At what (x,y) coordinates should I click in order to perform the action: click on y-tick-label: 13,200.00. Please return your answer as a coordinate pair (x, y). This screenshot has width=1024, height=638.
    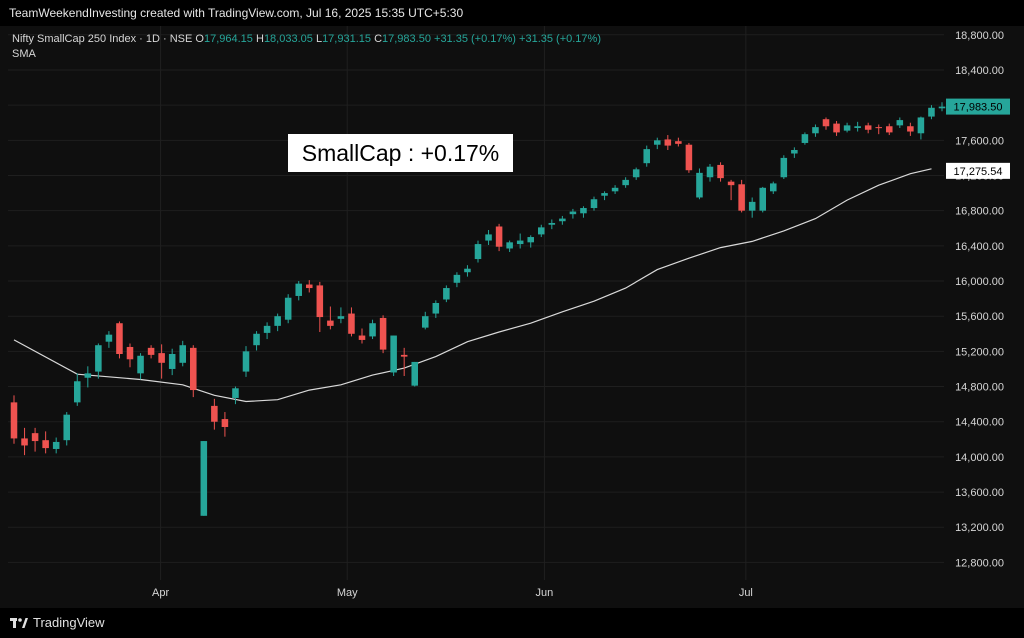
    Looking at the image, I should click on (979, 528).